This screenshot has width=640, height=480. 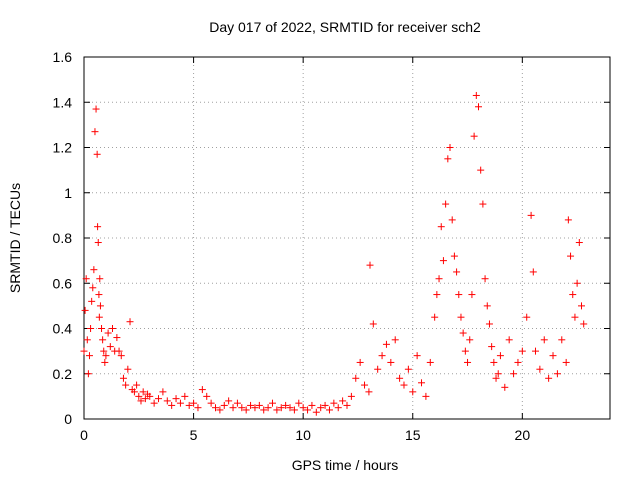 I want to click on x-tick-label: 15, so click(x=413, y=435).